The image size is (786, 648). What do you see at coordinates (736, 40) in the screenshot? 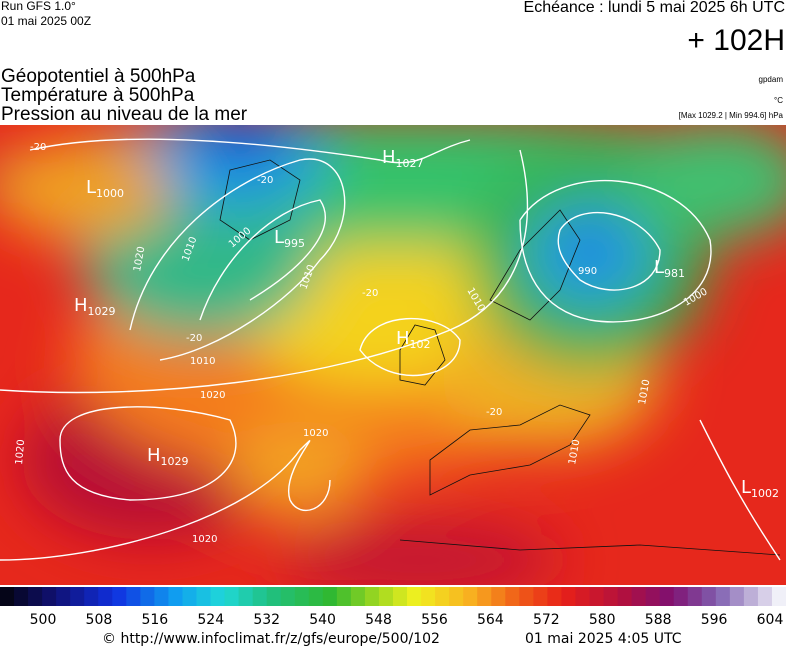
I see `lead-time: + 102H` at bounding box center [736, 40].